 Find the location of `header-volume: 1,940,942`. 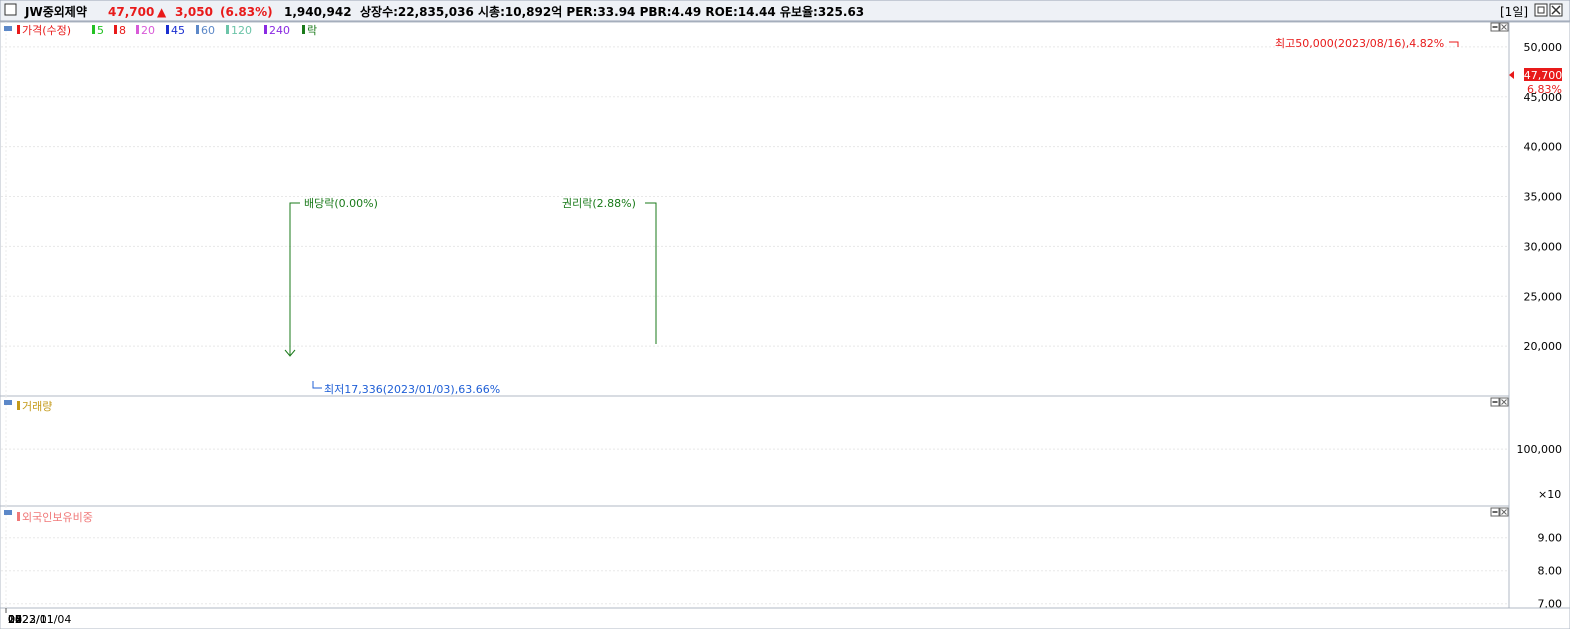

header-volume: 1,940,942 is located at coordinates (318, 12).